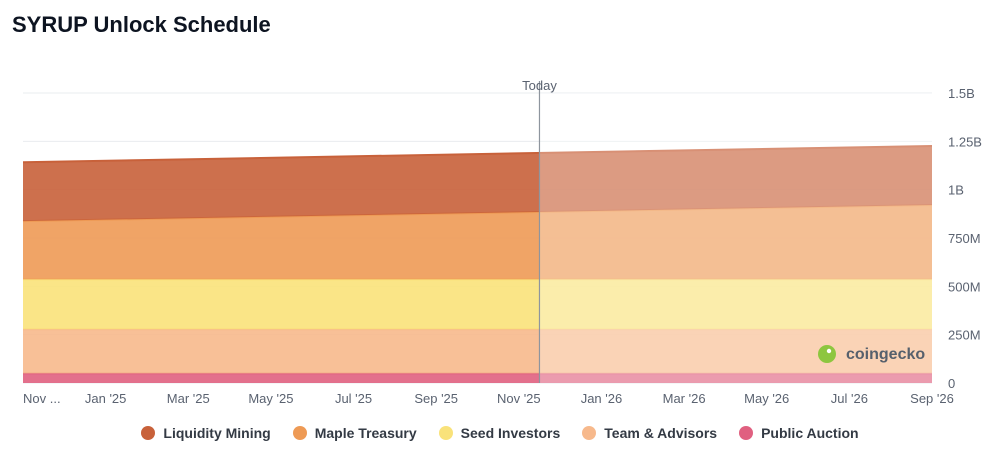 The height and width of the screenshot is (457, 1000). What do you see at coordinates (964, 335) in the screenshot?
I see `y-tick-label: 250M` at bounding box center [964, 335].